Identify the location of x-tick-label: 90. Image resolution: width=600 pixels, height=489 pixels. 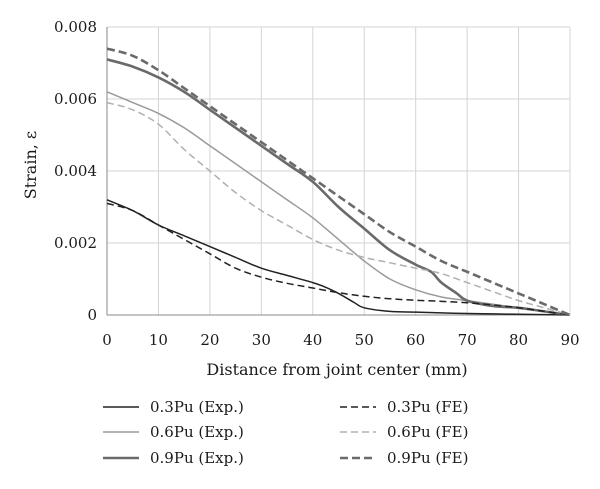
(569, 340).